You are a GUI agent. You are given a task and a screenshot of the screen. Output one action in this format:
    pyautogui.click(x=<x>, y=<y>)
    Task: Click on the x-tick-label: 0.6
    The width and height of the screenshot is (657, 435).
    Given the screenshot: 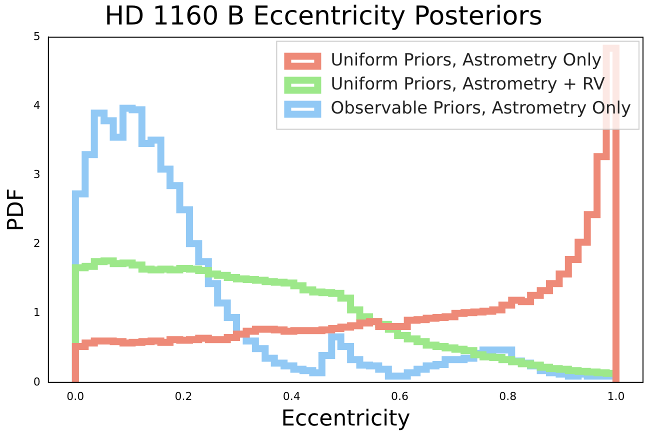 What is the action you would take?
    pyautogui.click(x=400, y=396)
    